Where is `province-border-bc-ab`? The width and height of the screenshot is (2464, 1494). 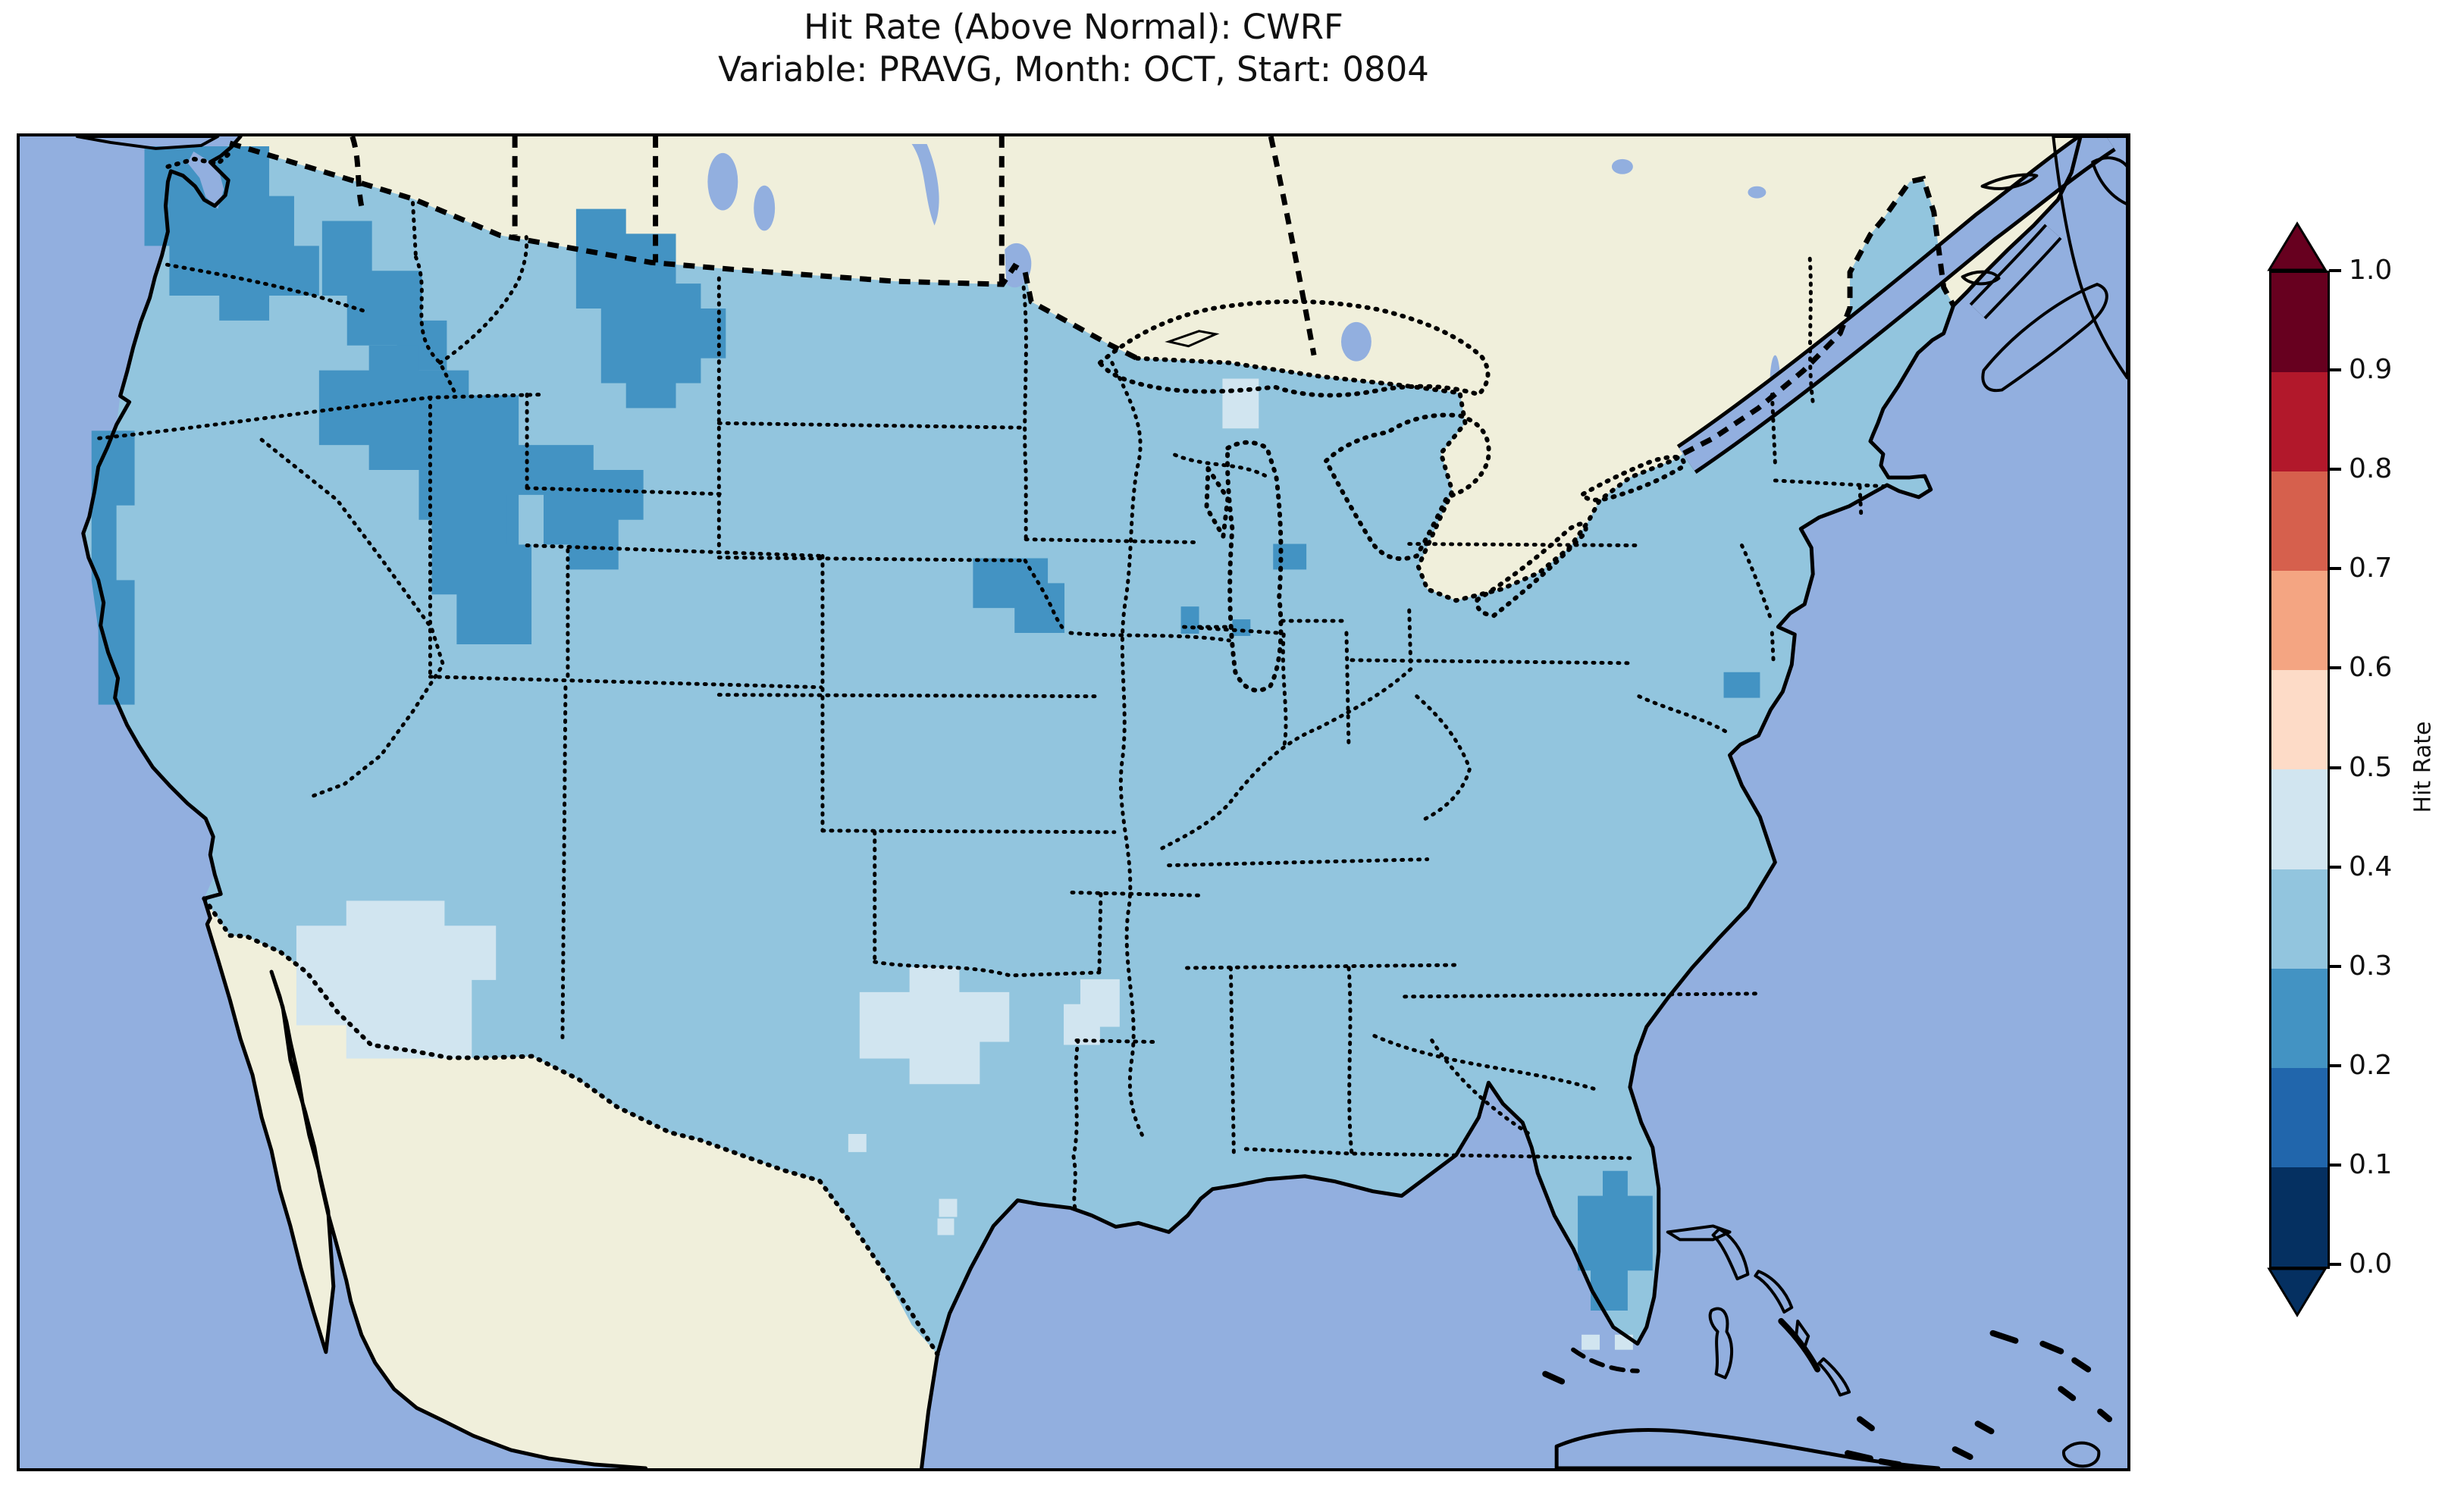
province-border-bc-ab is located at coordinates (358, 171).